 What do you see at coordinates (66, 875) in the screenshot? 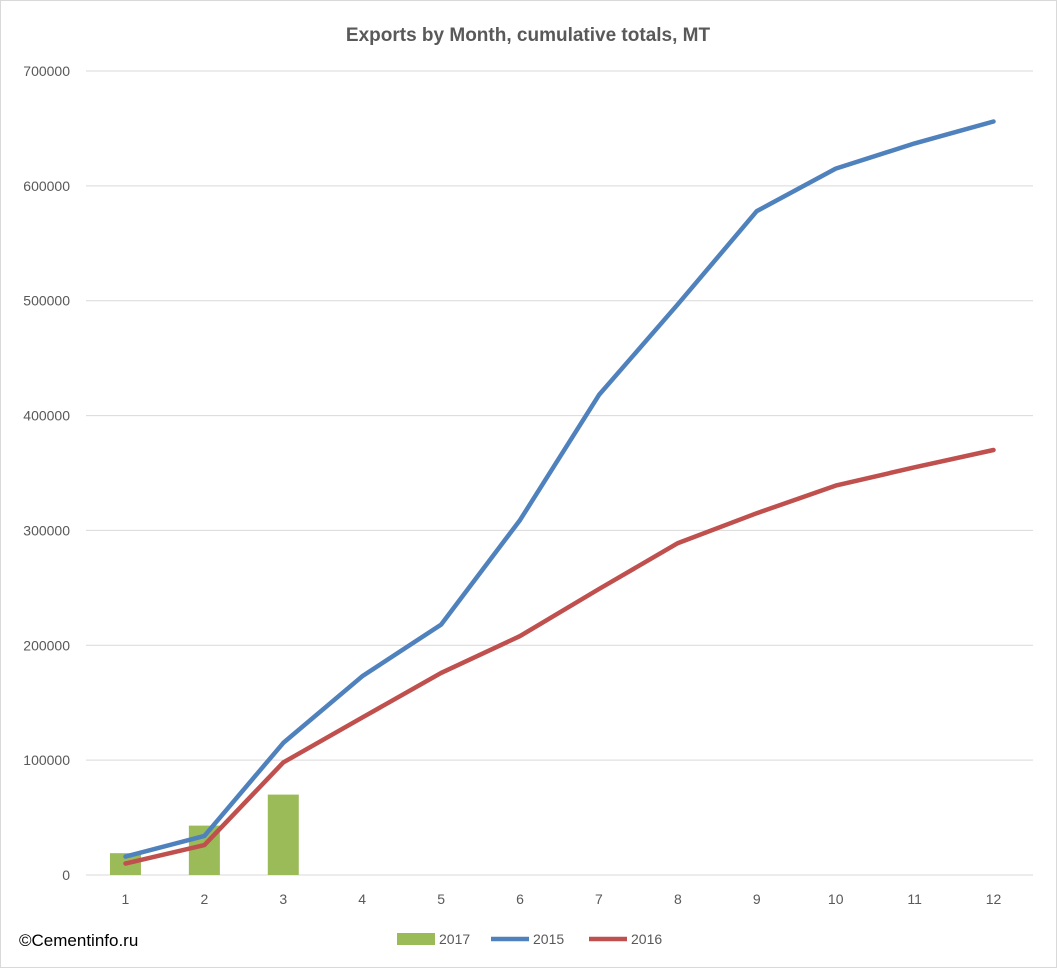
I see `y-tick-label: 0` at bounding box center [66, 875].